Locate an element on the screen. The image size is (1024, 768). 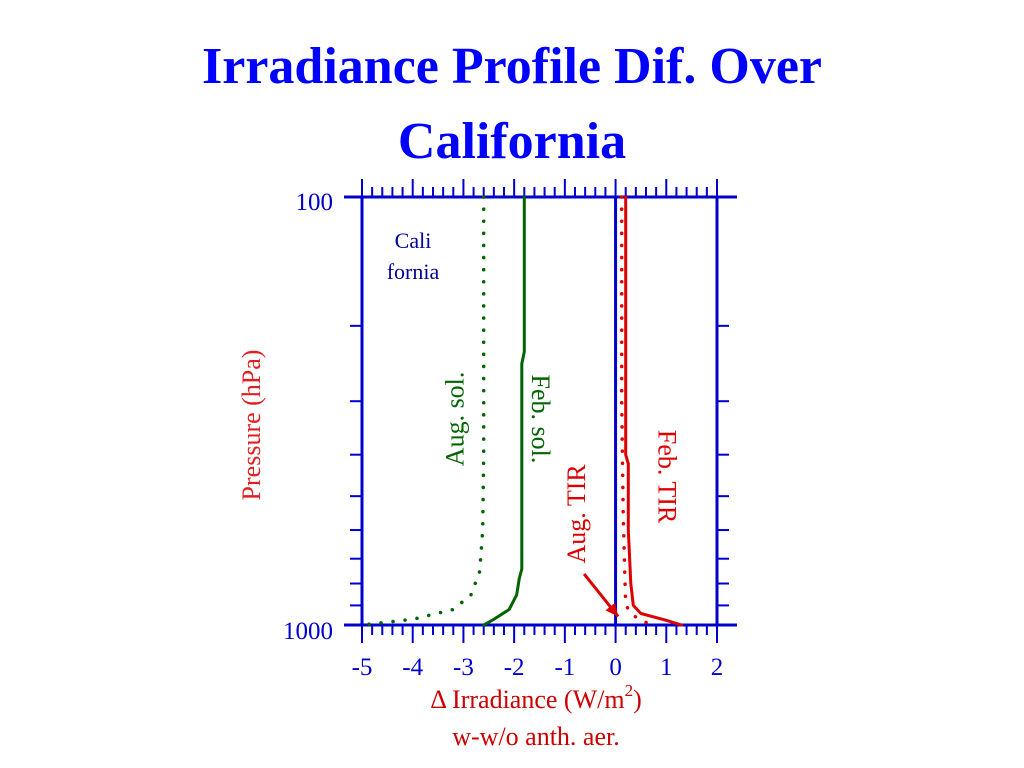
region-label-line1: Cali is located at coordinates (413, 240).